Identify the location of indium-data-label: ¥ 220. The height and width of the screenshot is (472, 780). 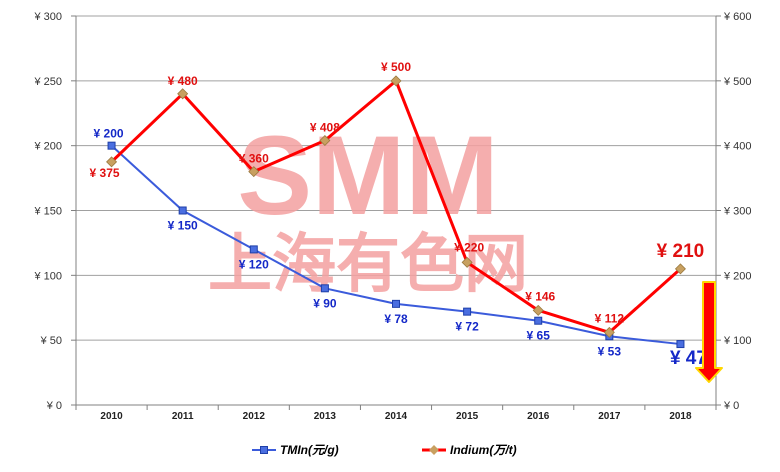
(469, 247).